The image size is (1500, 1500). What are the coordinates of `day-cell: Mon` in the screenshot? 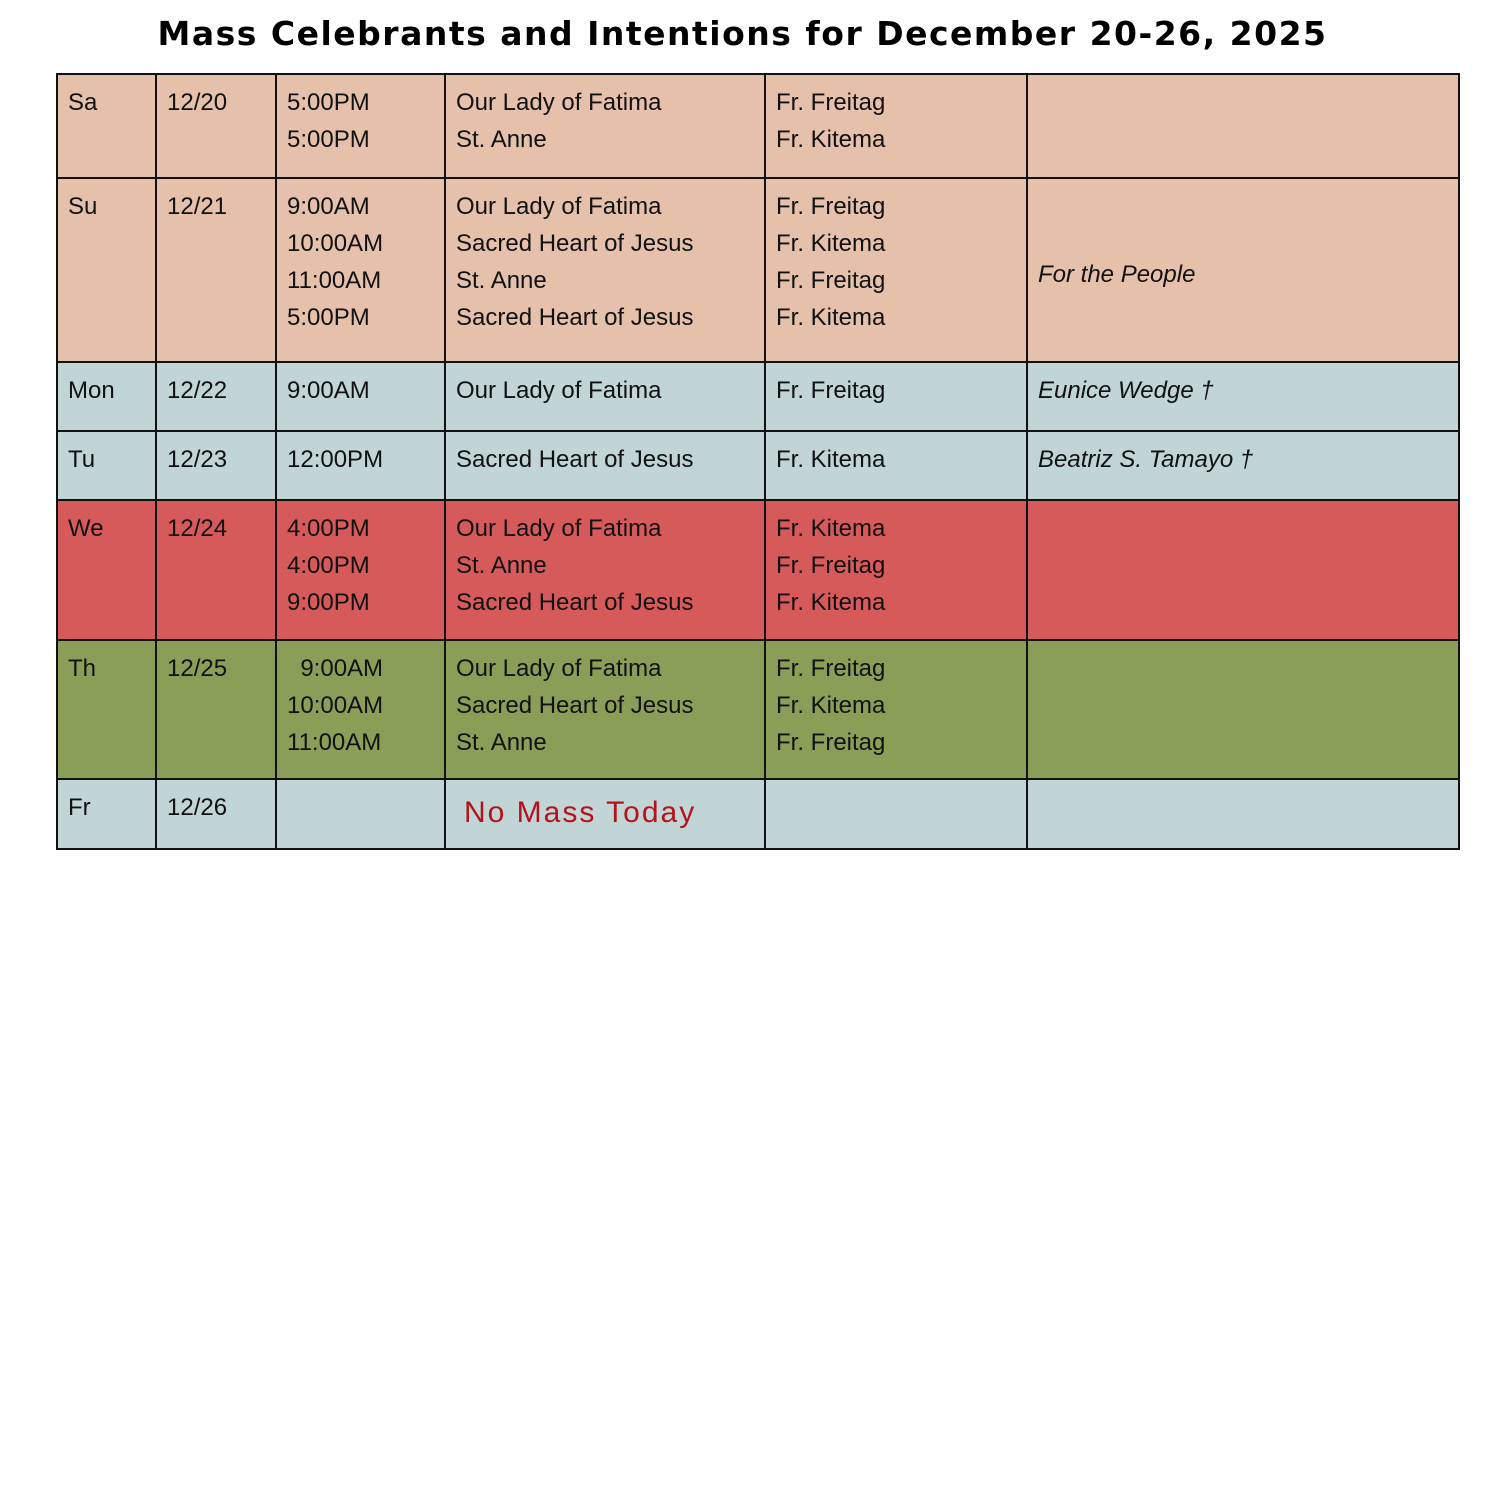 It's located at (106, 396).